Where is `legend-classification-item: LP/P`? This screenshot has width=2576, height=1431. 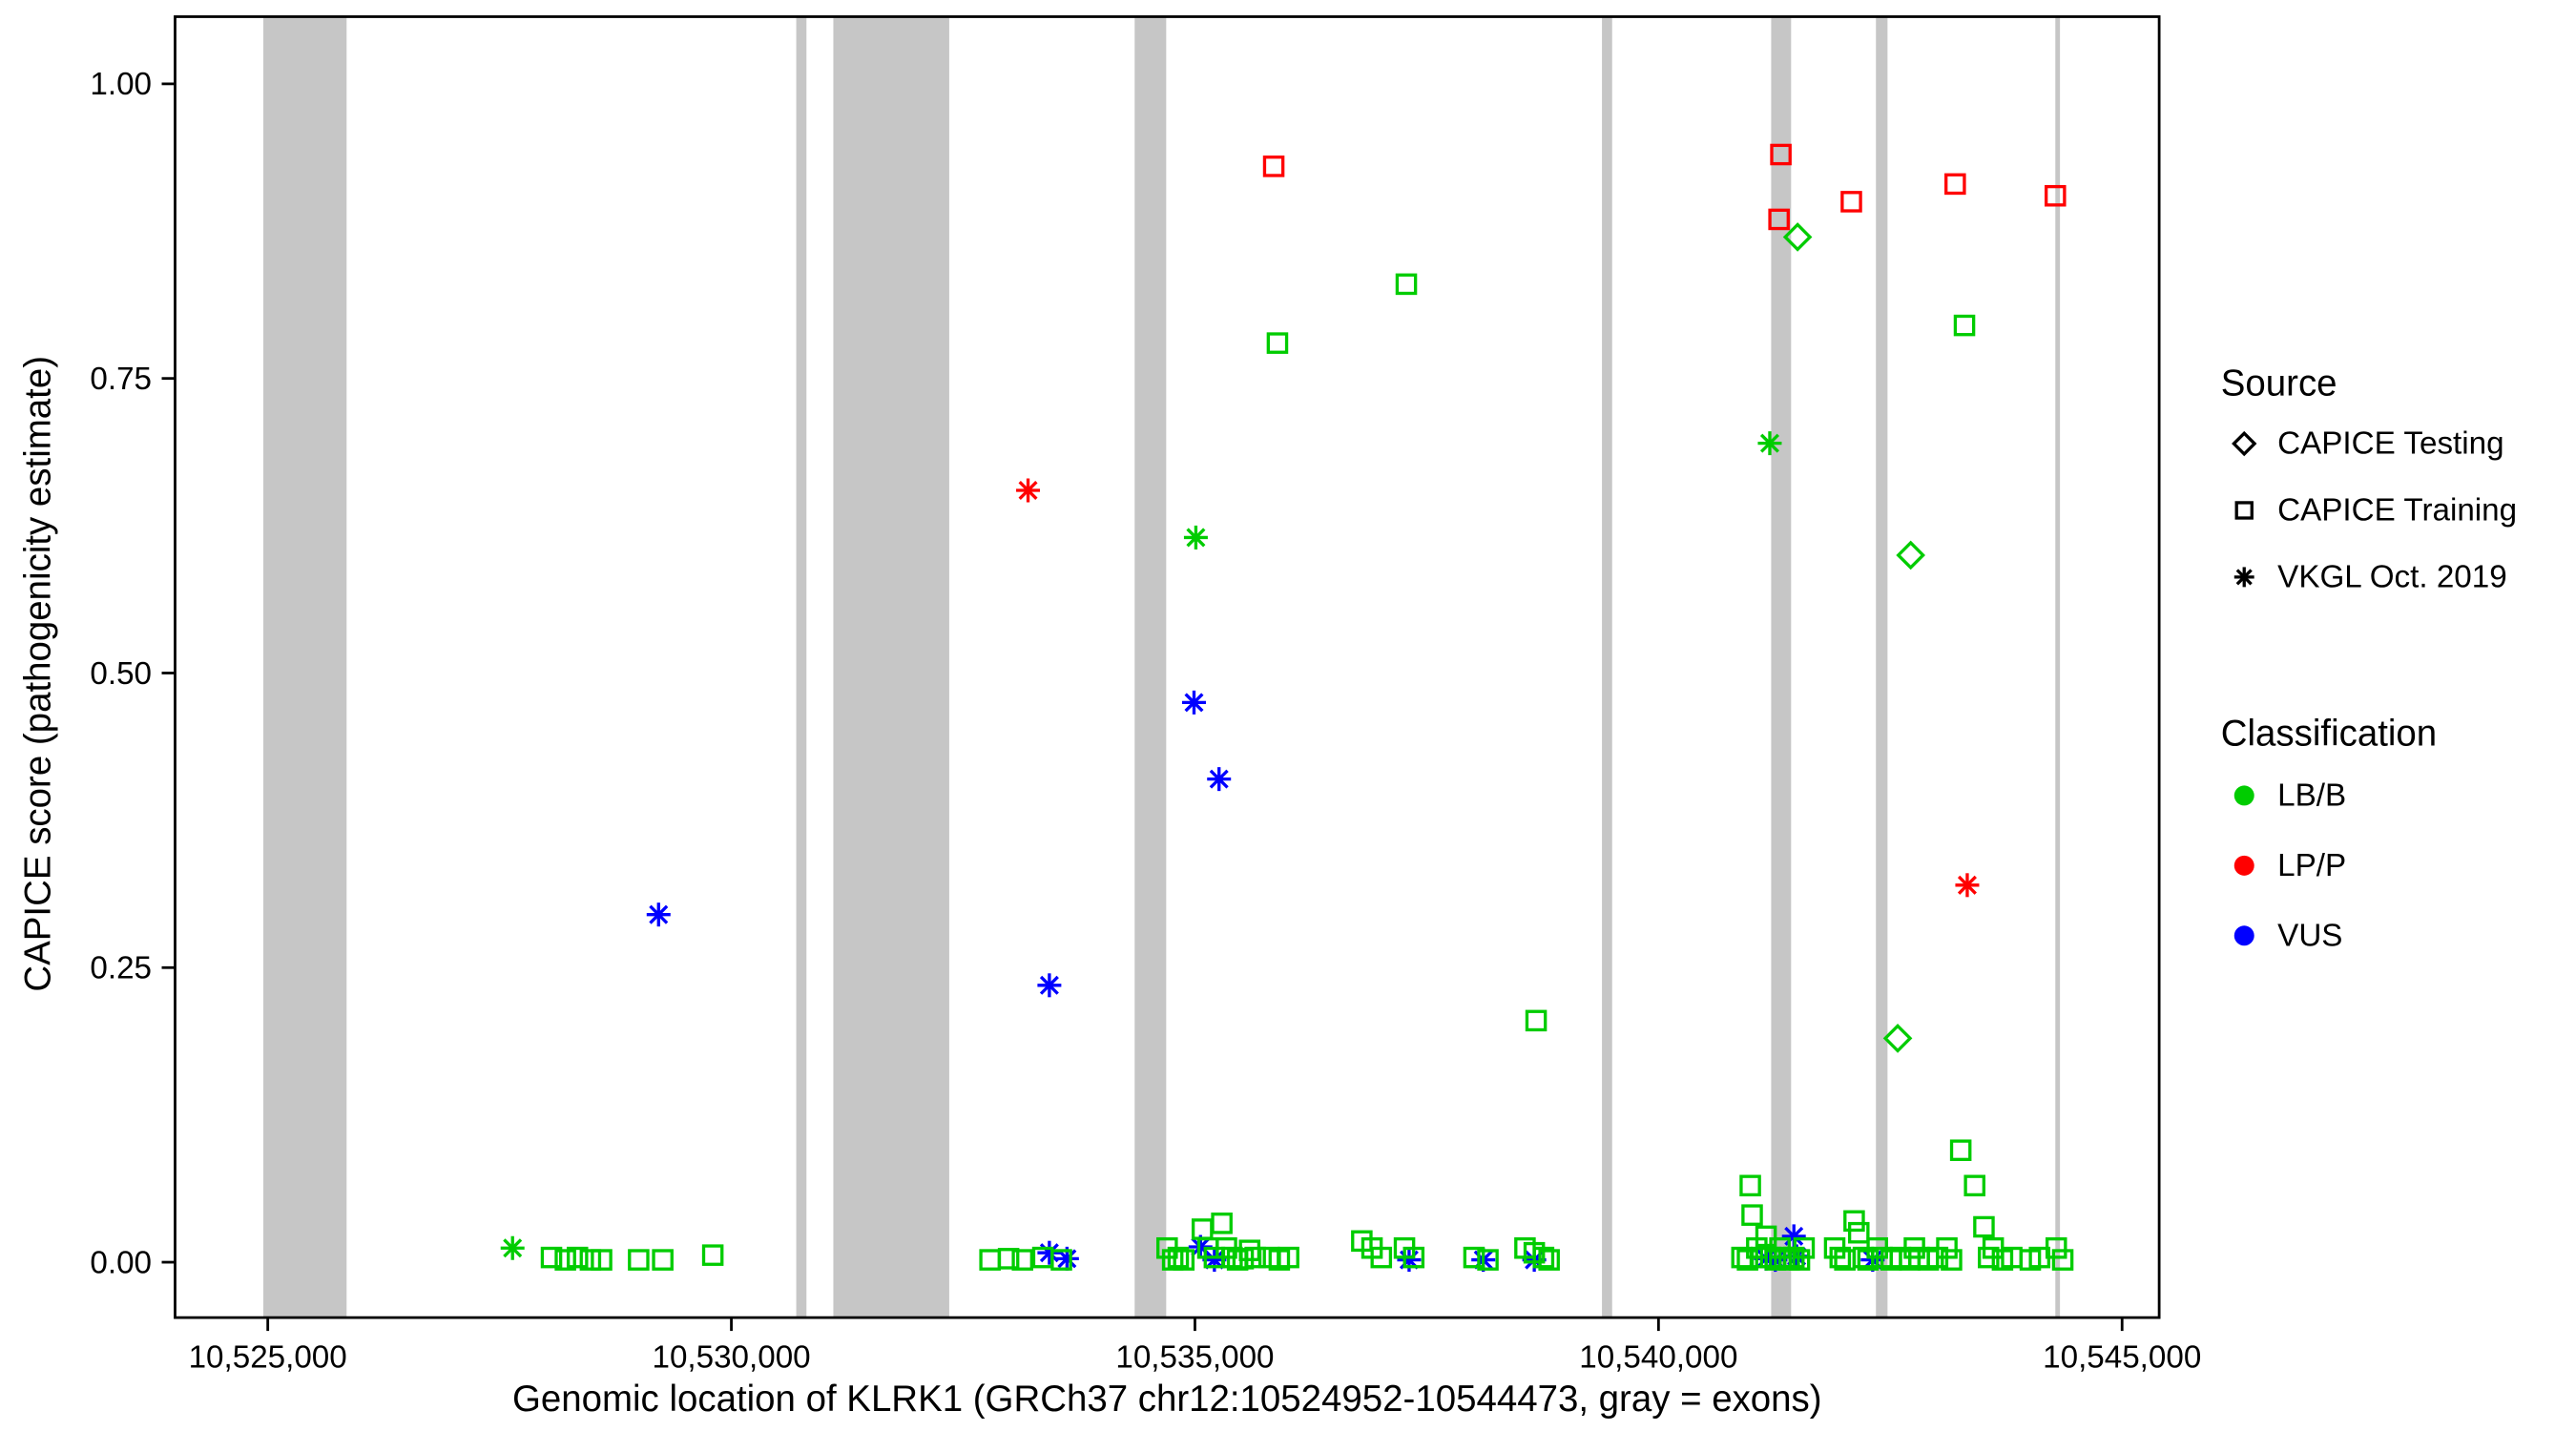
legend-classification-item: LP/P is located at coordinates (2289, 865).